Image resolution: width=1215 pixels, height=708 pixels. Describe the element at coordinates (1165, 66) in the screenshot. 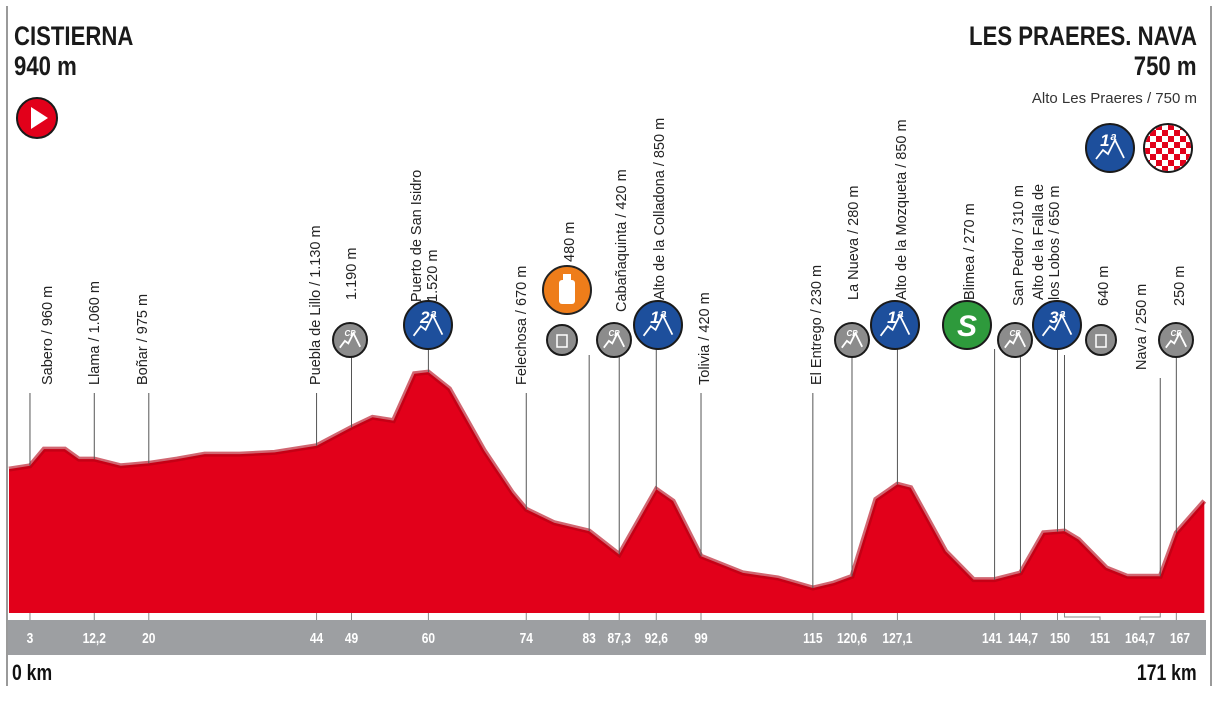

I see `finish-elevation: 750 m` at that location.